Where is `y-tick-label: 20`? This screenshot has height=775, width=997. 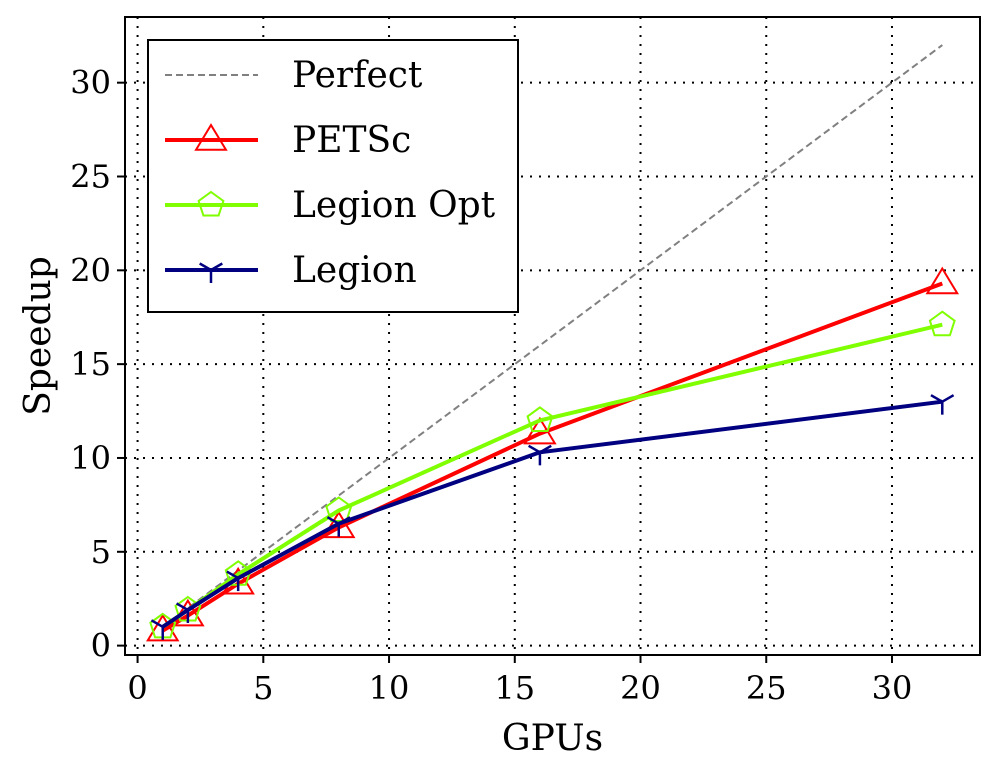 y-tick-label: 20 is located at coordinates (90, 270).